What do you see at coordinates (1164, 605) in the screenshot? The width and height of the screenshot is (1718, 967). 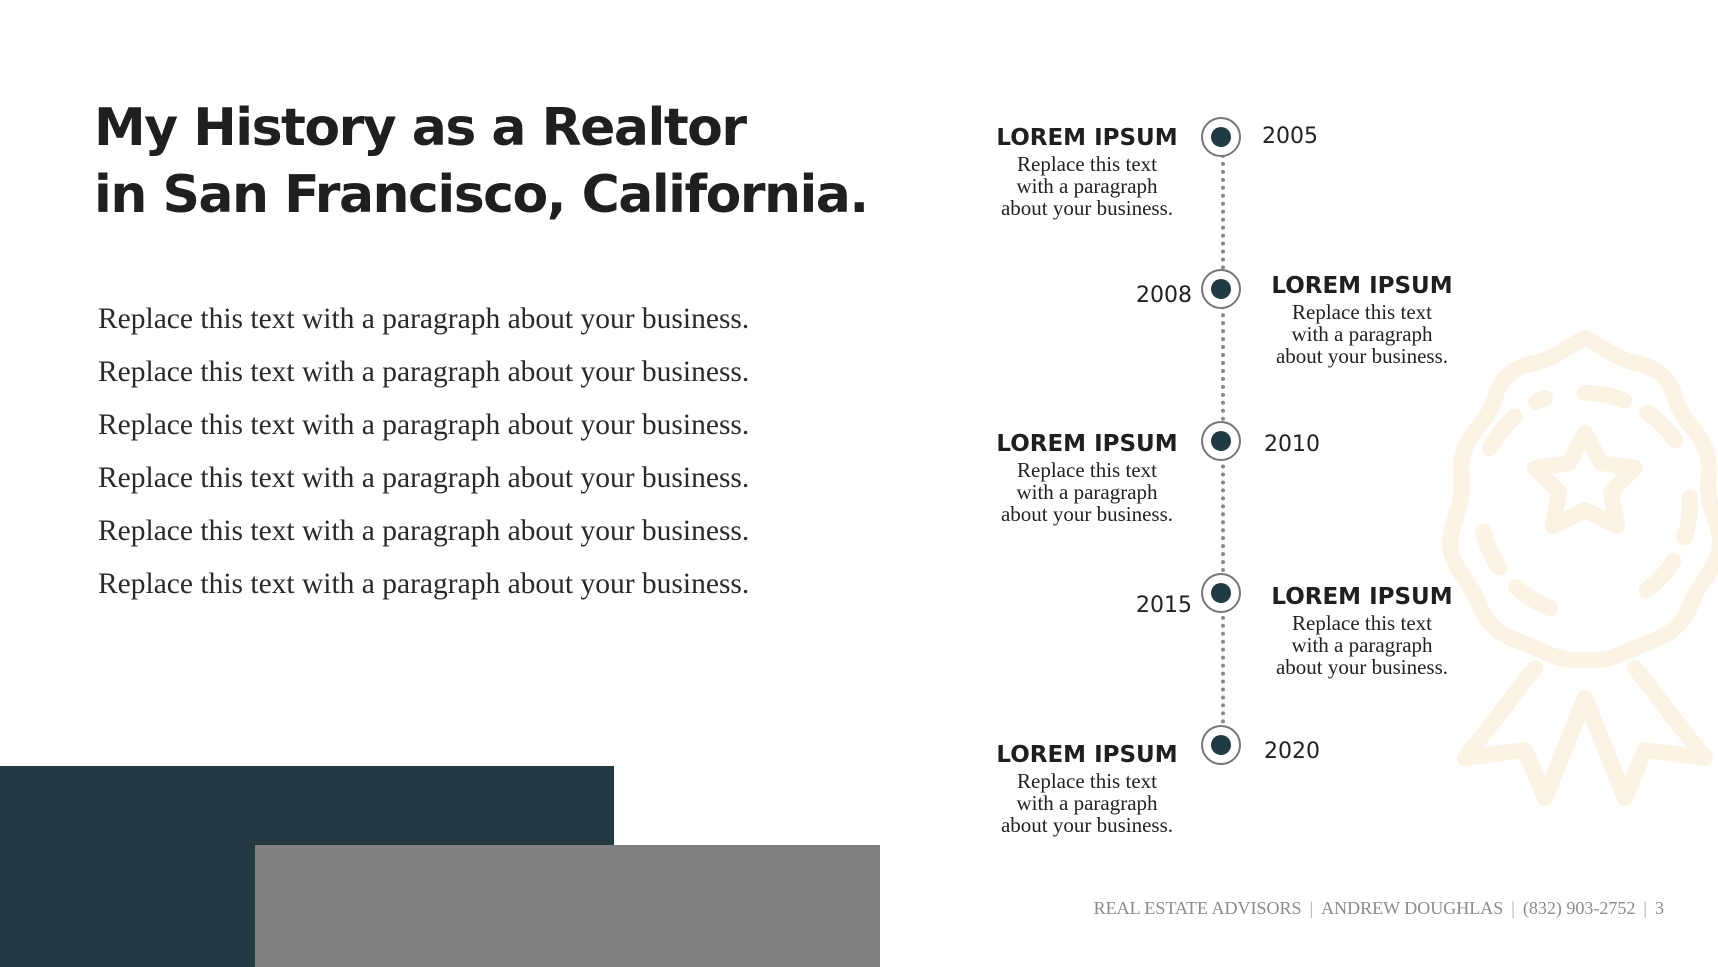 I see `timeline-year: 2015` at bounding box center [1164, 605].